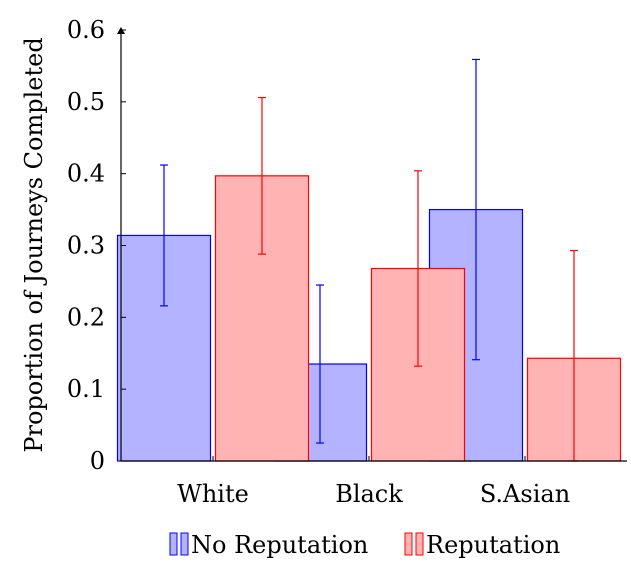  Describe the element at coordinates (97, 461) in the screenshot. I see `y-tick-label: 0` at that location.